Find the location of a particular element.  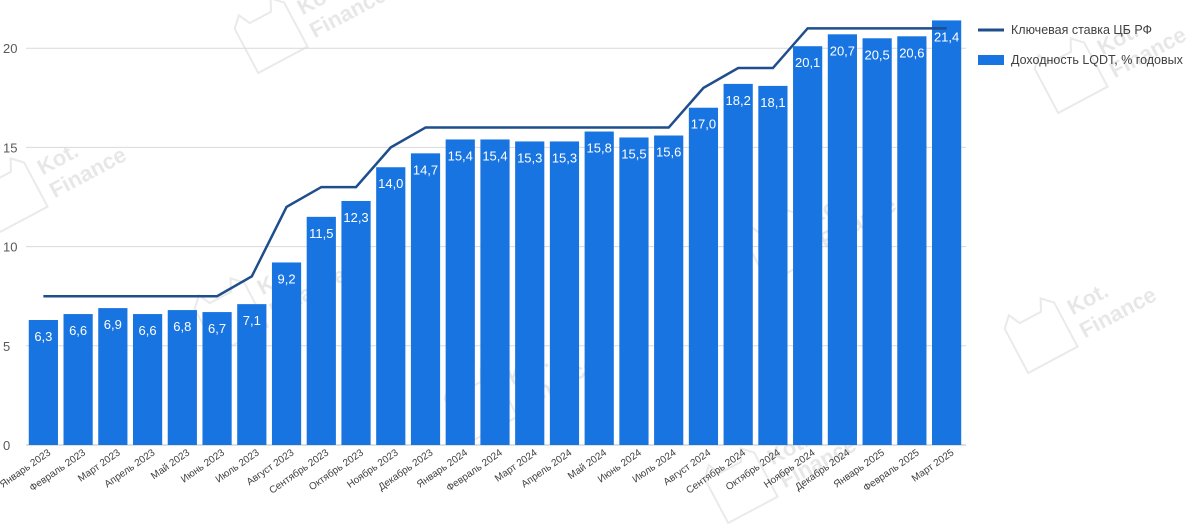

y-axis: 0 5 10 15 20 is located at coordinates (10, 247).